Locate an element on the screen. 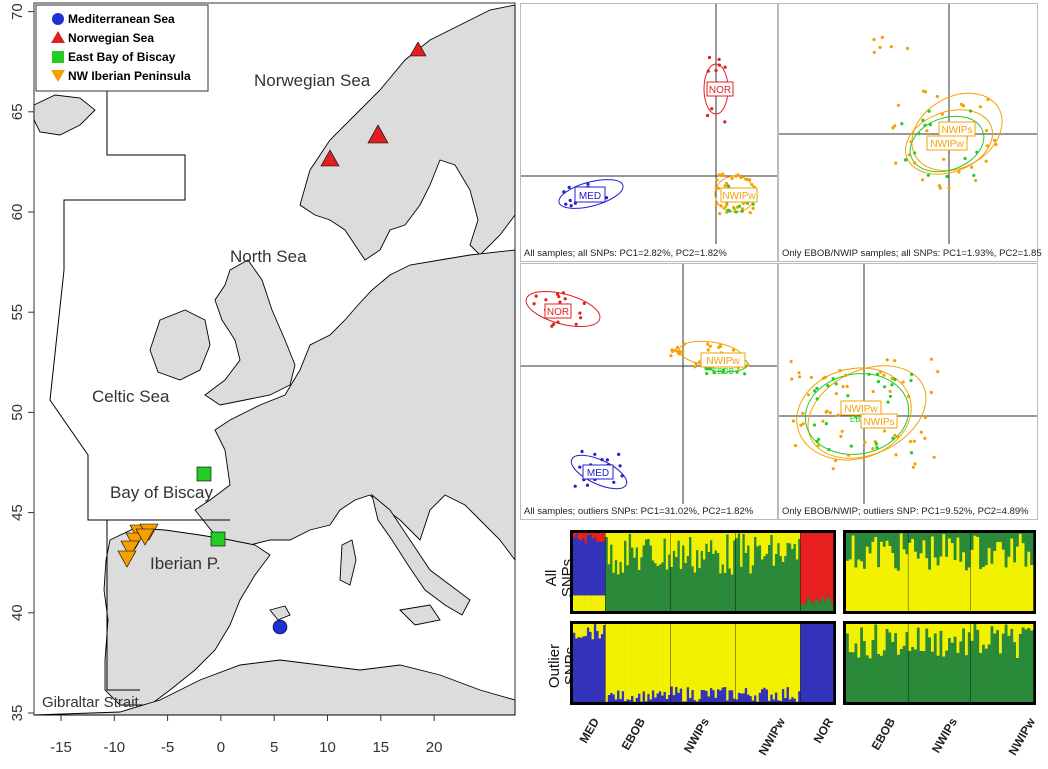  x-tick-label: 10 is located at coordinates (327, 747).